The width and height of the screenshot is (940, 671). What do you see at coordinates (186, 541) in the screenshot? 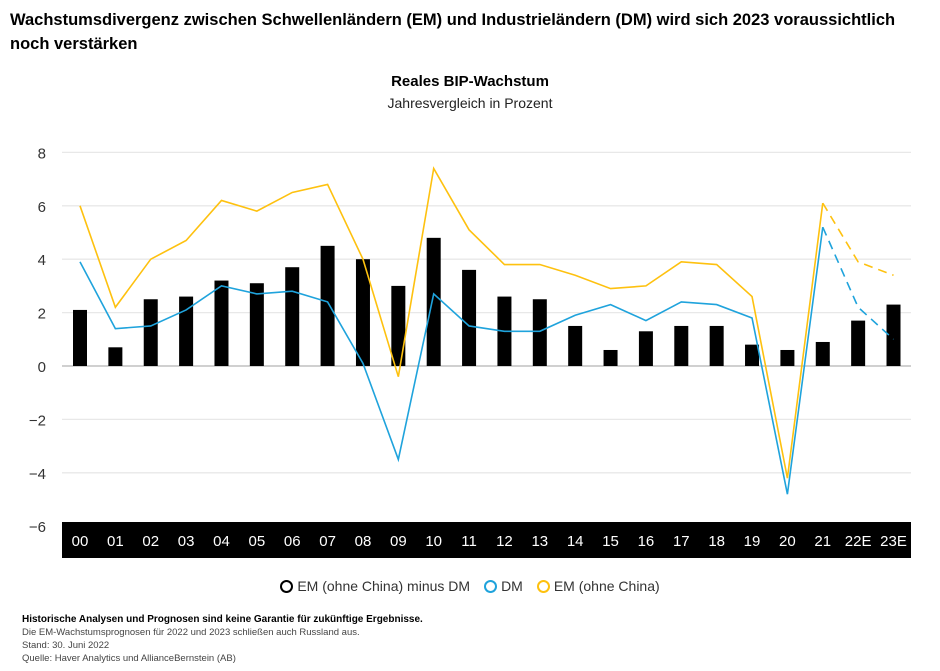
I see `x-tick-label: 03` at bounding box center [186, 541].